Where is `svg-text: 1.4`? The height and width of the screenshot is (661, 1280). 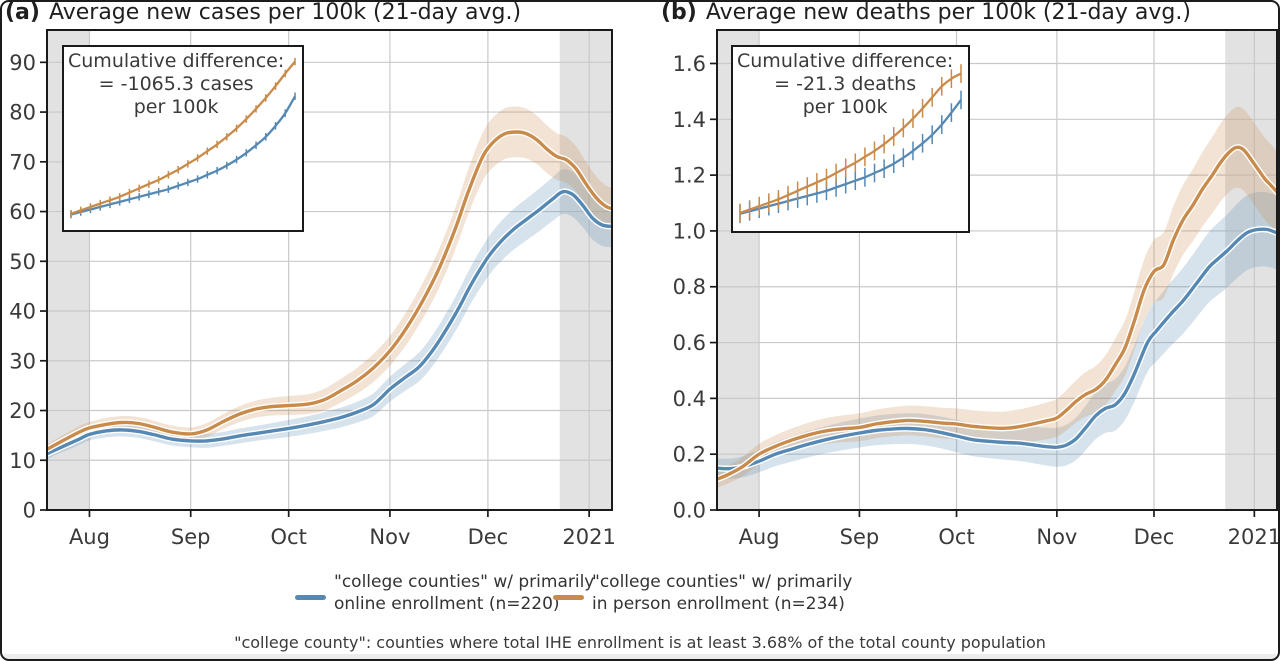 svg-text: 1.4 is located at coordinates (689, 120).